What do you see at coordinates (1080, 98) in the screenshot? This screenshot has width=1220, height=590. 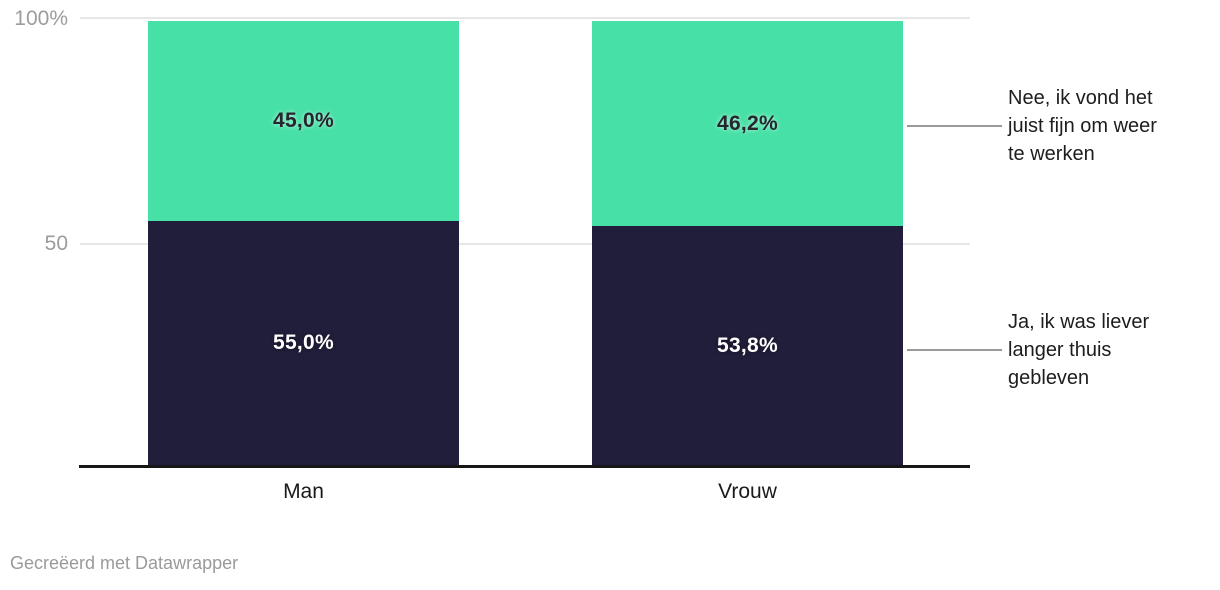 I see `legend-annotation-line: Nee, ik vond het` at bounding box center [1080, 98].